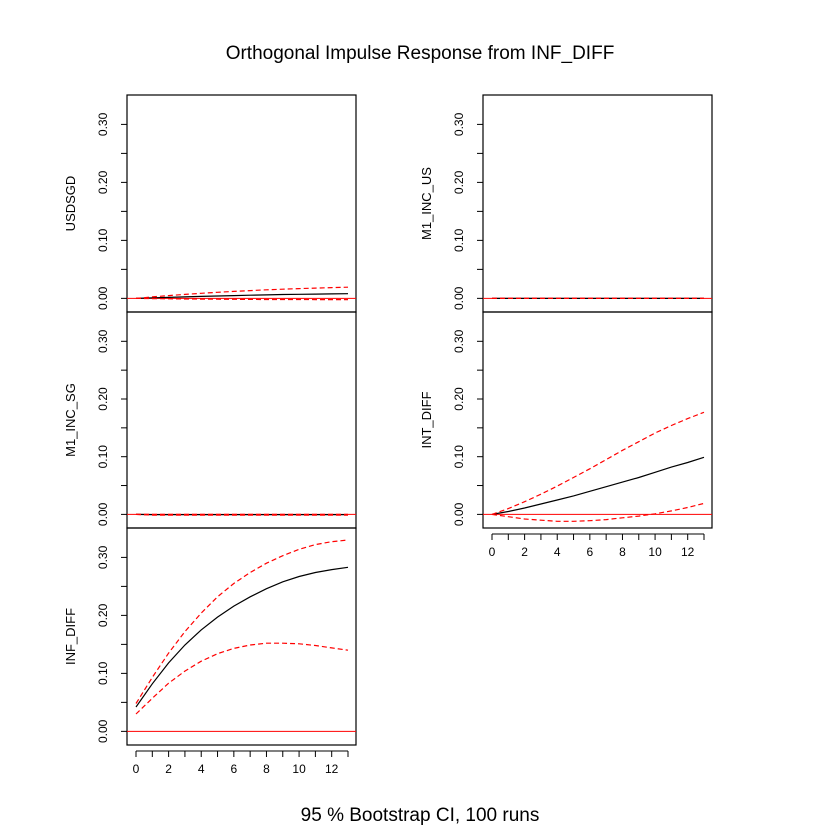 The height and width of the screenshot is (840, 840). What do you see at coordinates (70, 420) in the screenshot?
I see `panel-ylabel: M1_INC_SG` at bounding box center [70, 420].